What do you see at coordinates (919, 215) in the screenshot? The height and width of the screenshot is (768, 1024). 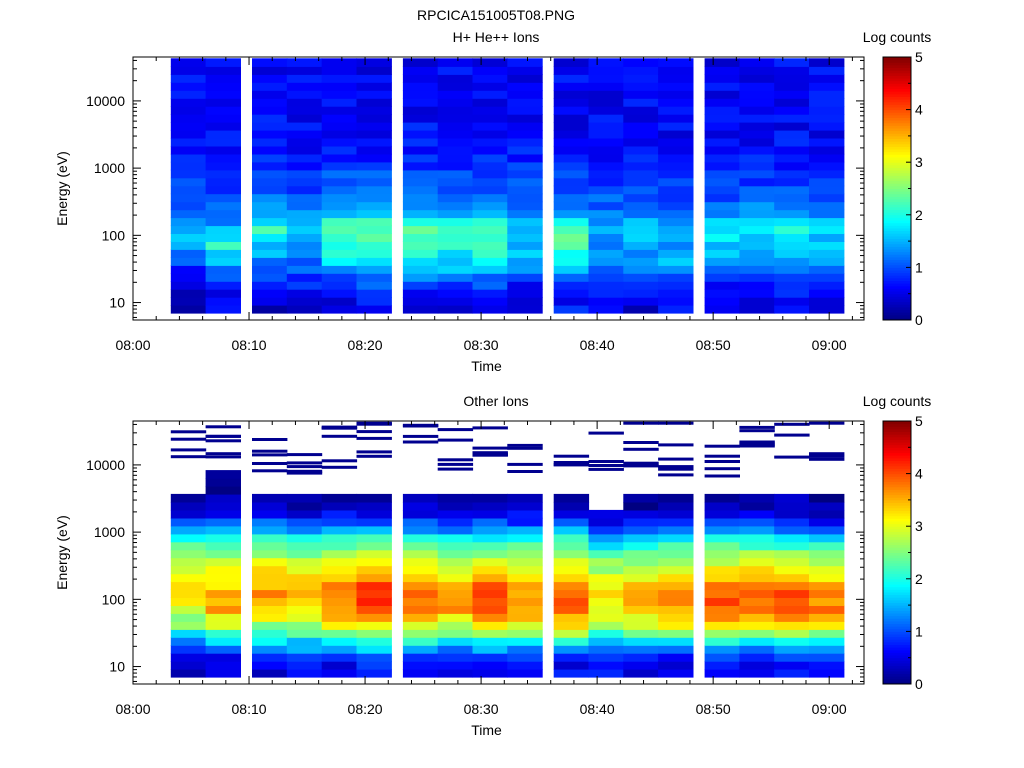 I see `colorbar-tick-label: 2` at bounding box center [919, 215].